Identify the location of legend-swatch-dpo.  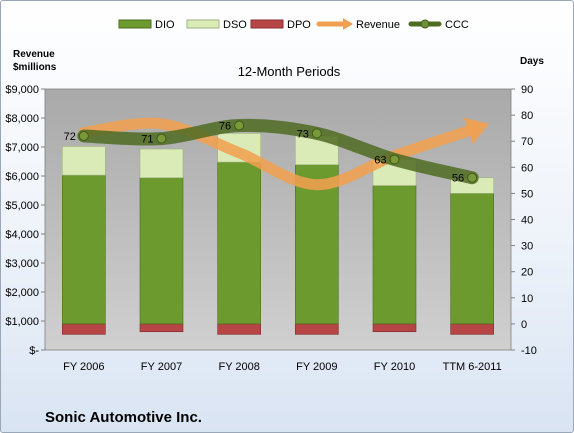
(267, 24).